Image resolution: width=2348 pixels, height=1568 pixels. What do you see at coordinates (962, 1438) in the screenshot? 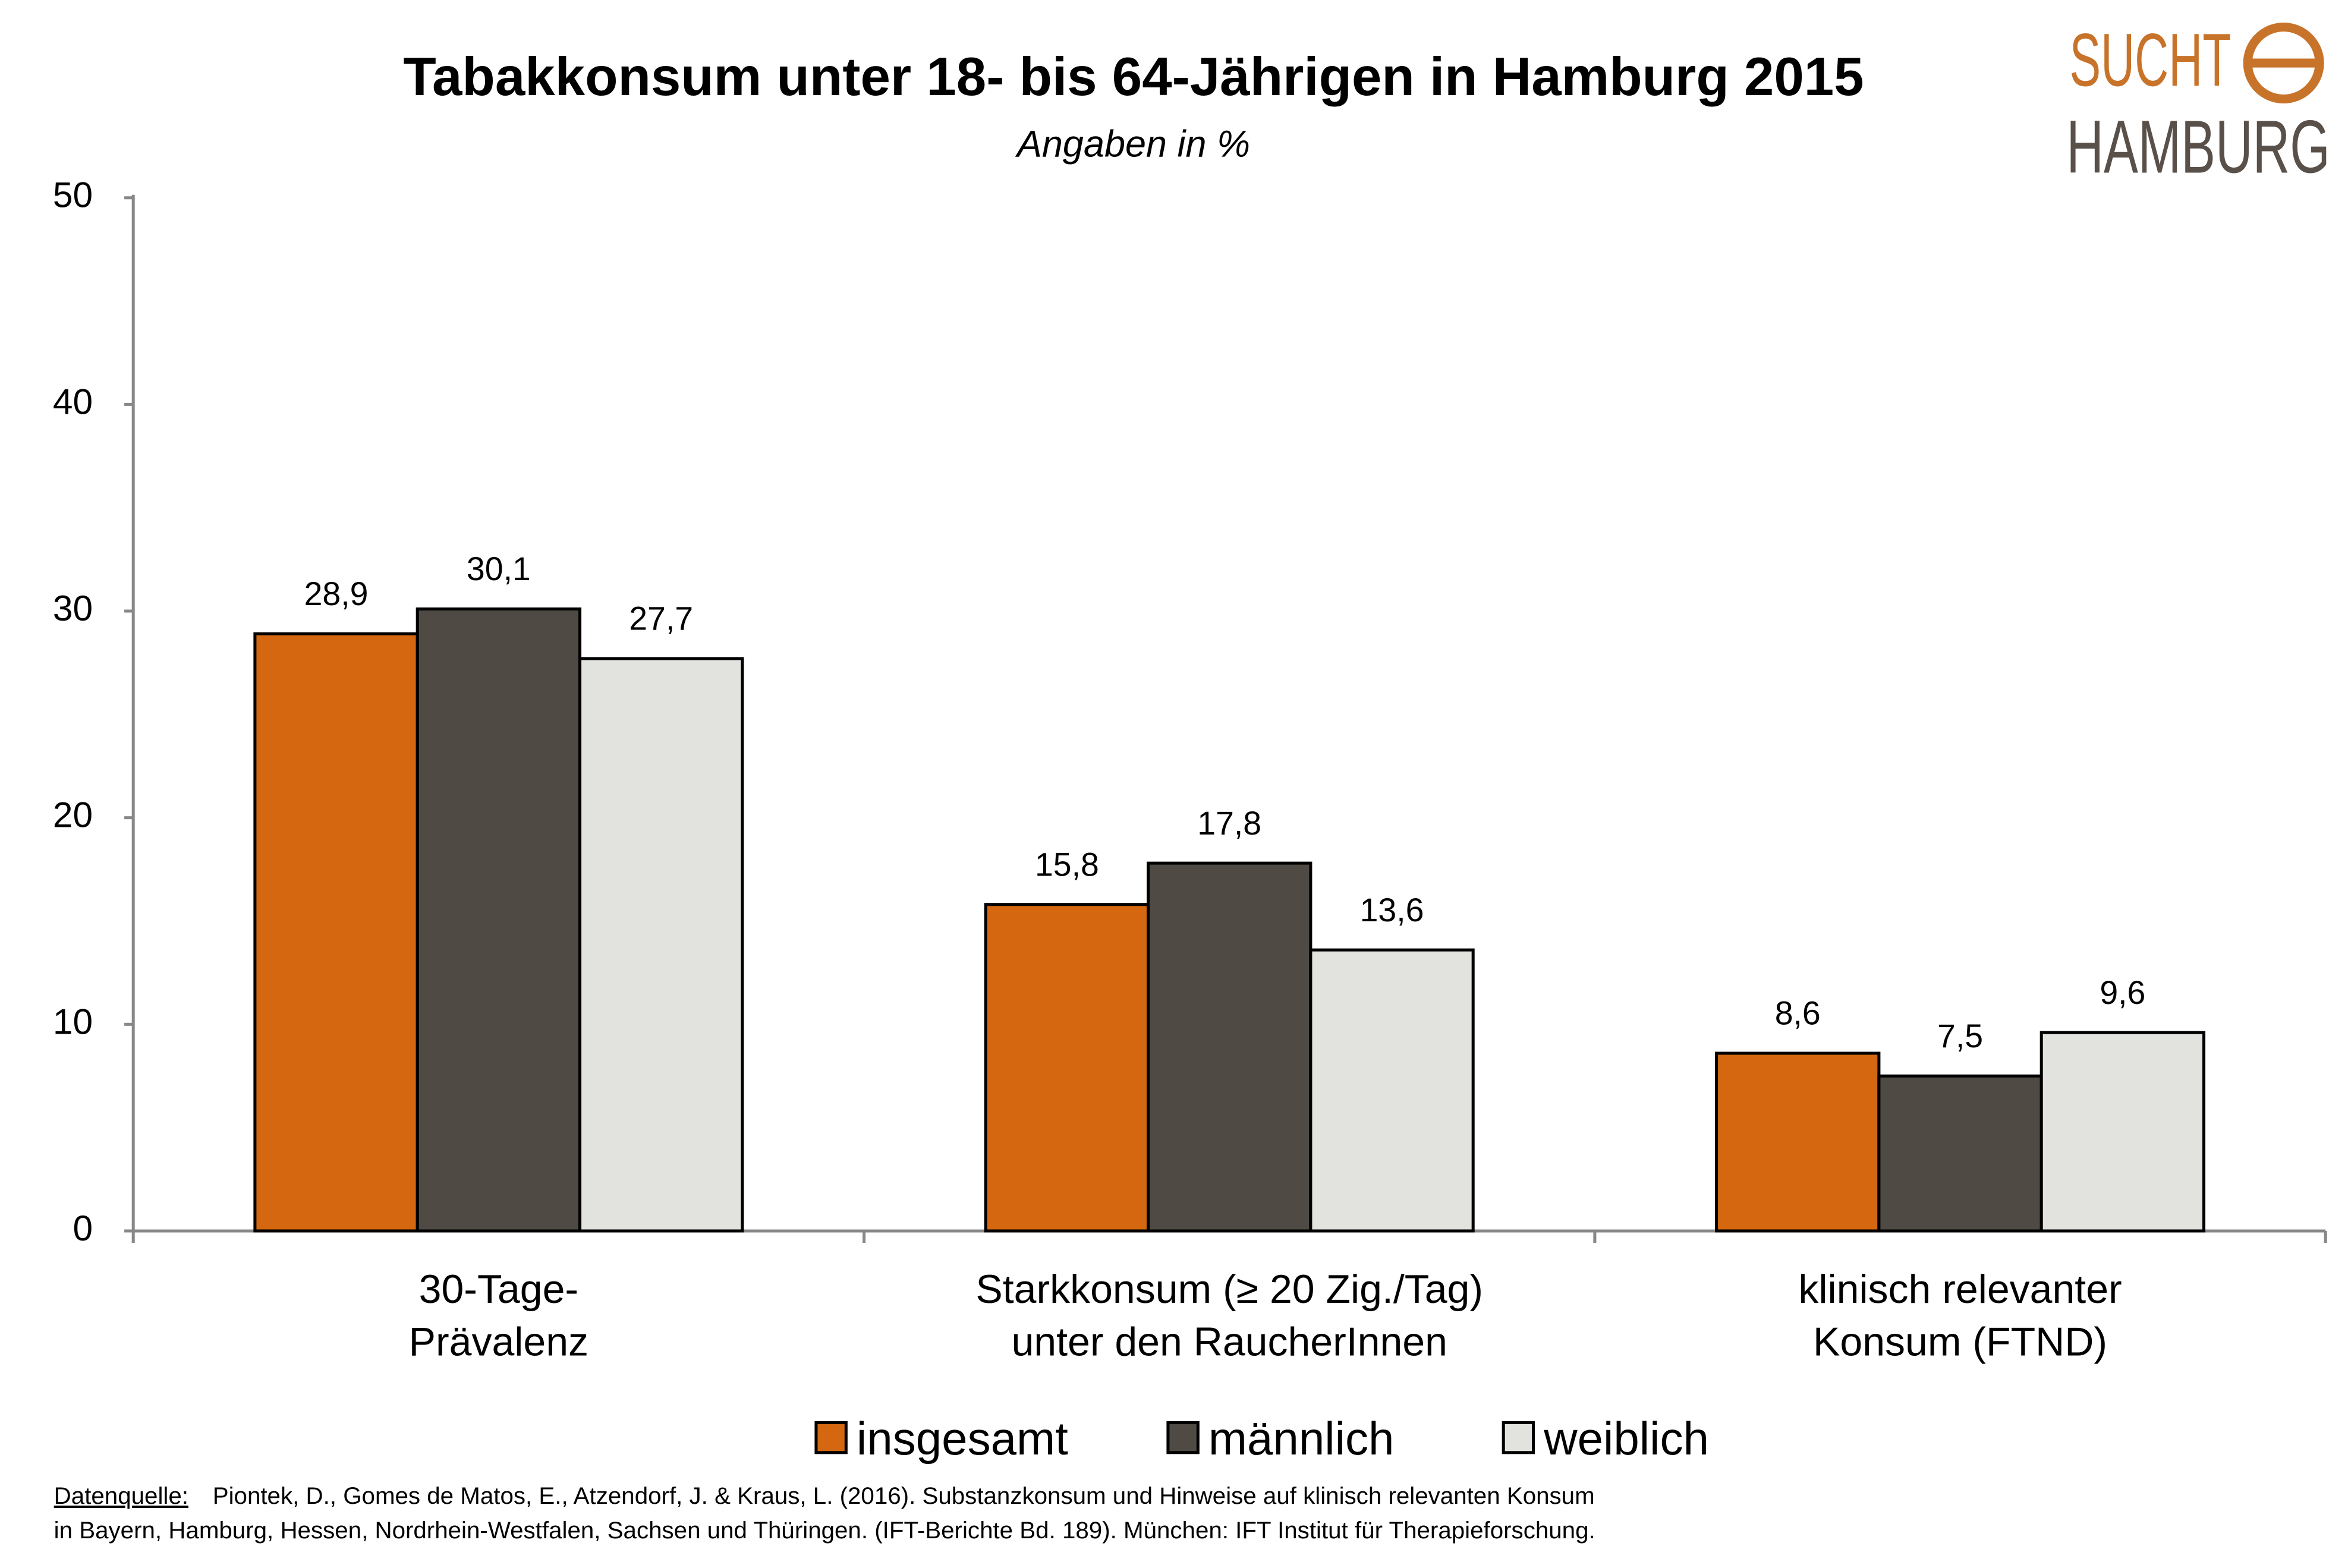
I see `legend-label: insgesamt` at bounding box center [962, 1438].